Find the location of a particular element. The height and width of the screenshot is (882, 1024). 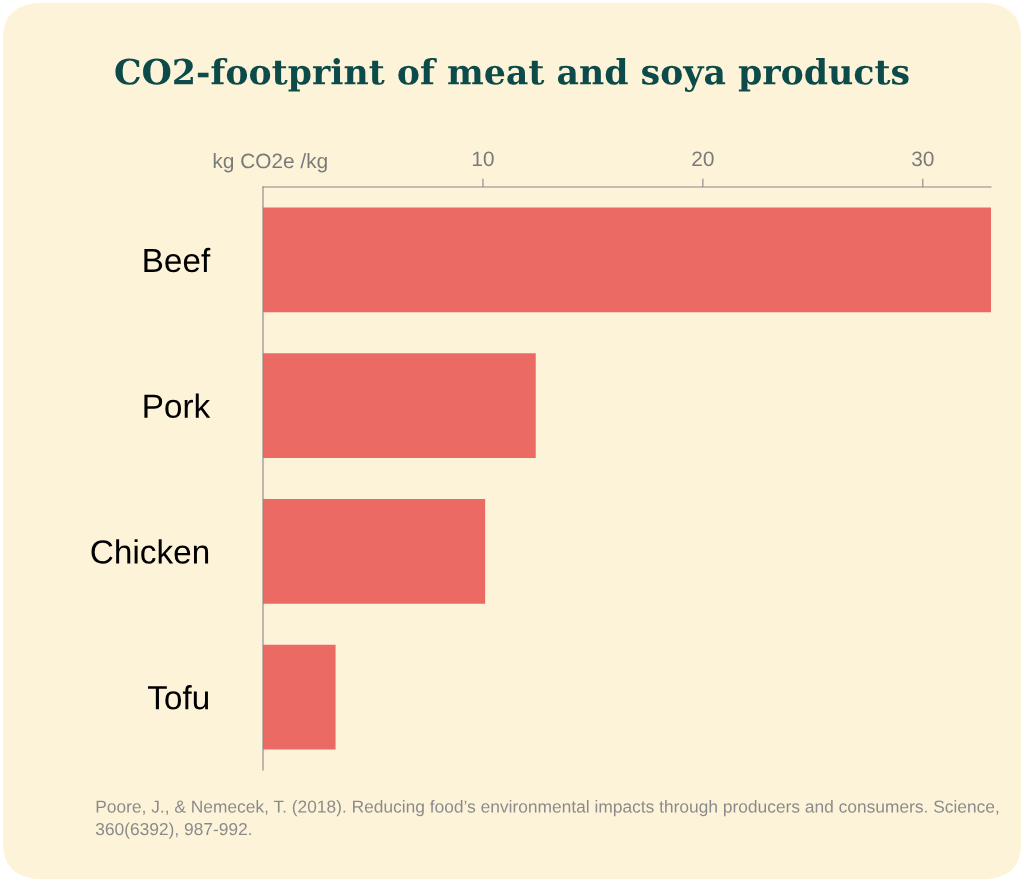

y-tick-label: Chicken is located at coordinates (150, 551).